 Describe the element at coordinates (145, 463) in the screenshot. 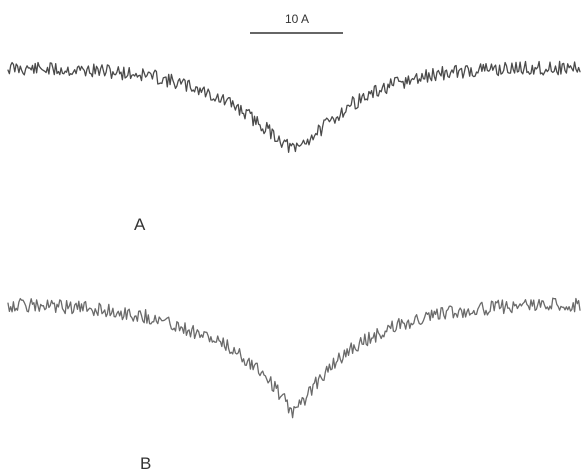

I see `panel-label-b: B` at that location.